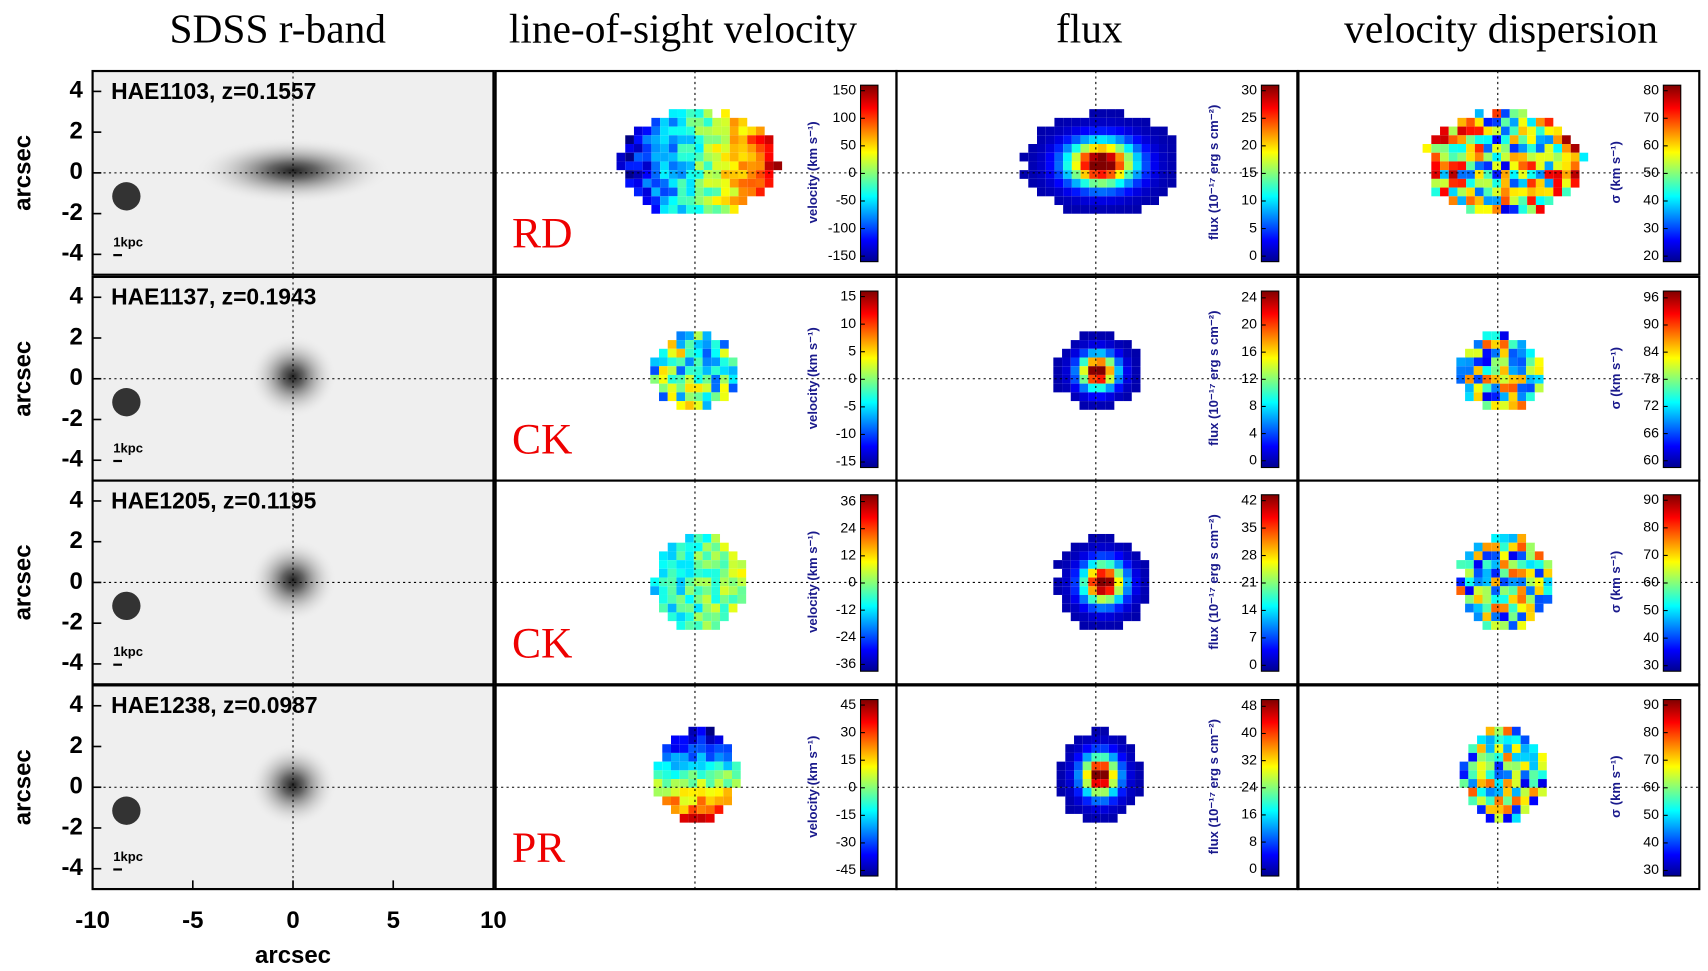 The image size is (1708, 971). I want to click on y-tick-label: -4, so click(72, 459).